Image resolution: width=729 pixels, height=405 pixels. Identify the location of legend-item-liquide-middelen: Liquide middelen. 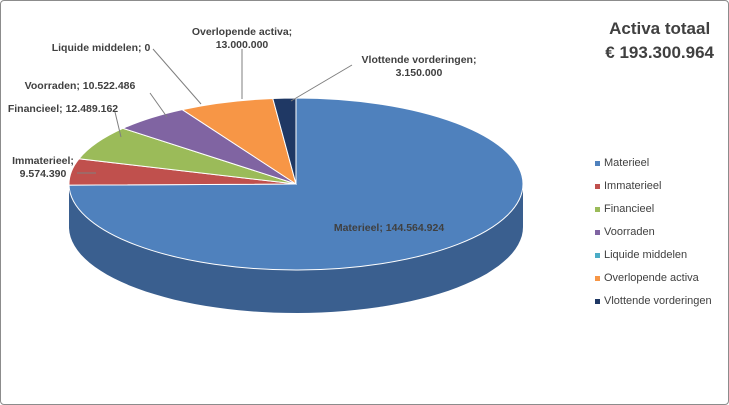
(653, 258).